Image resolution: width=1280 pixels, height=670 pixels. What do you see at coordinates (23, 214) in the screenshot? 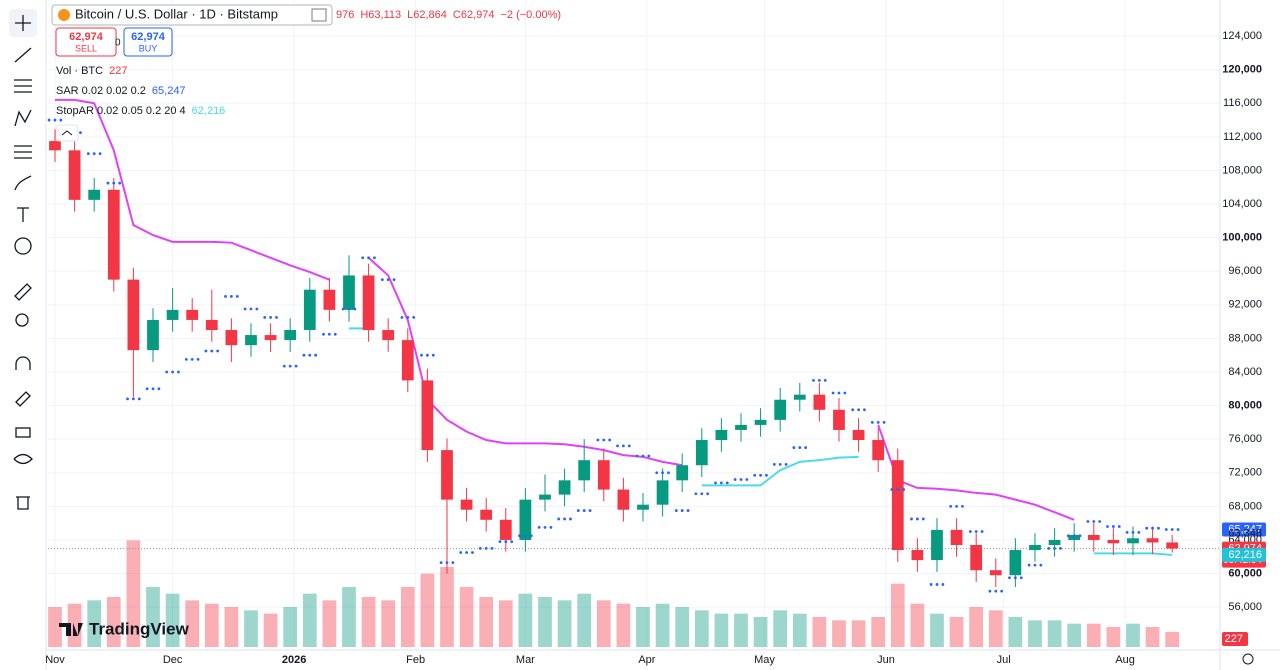
I see `text-icon` at bounding box center [23, 214].